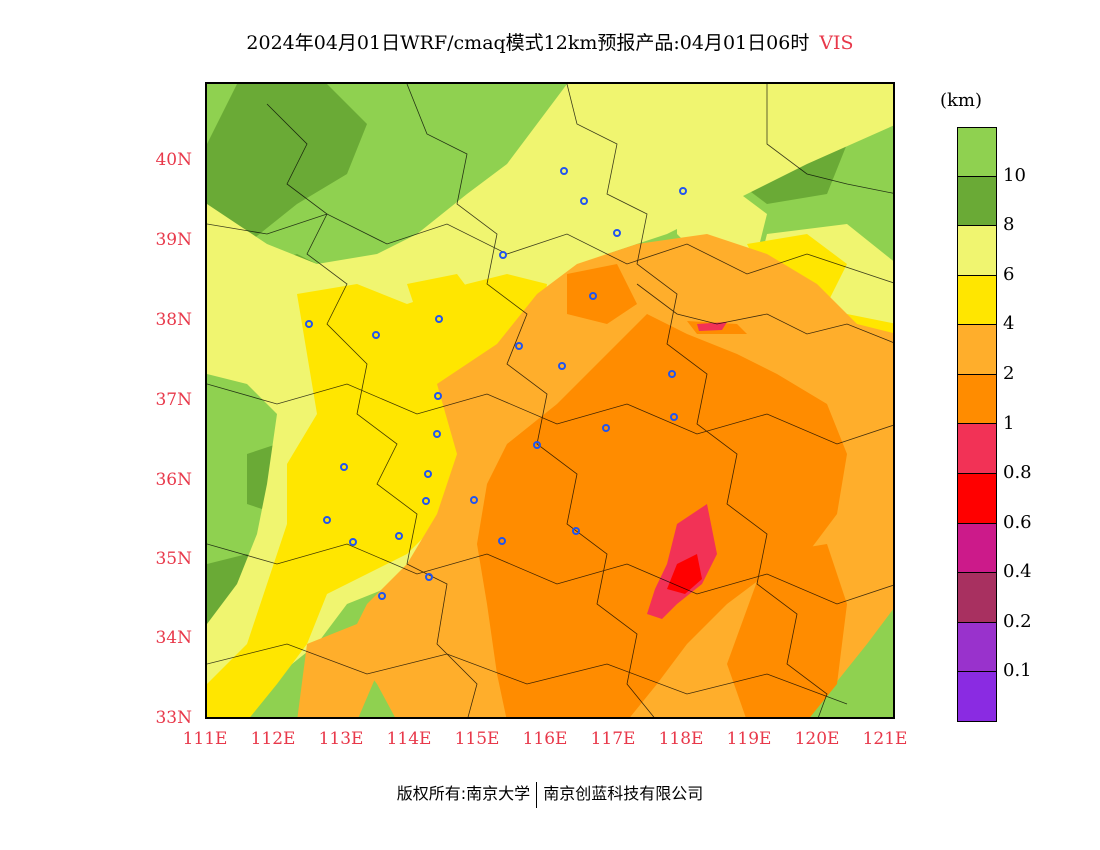  I want to click on lat-label-40: 40N, so click(173, 160).